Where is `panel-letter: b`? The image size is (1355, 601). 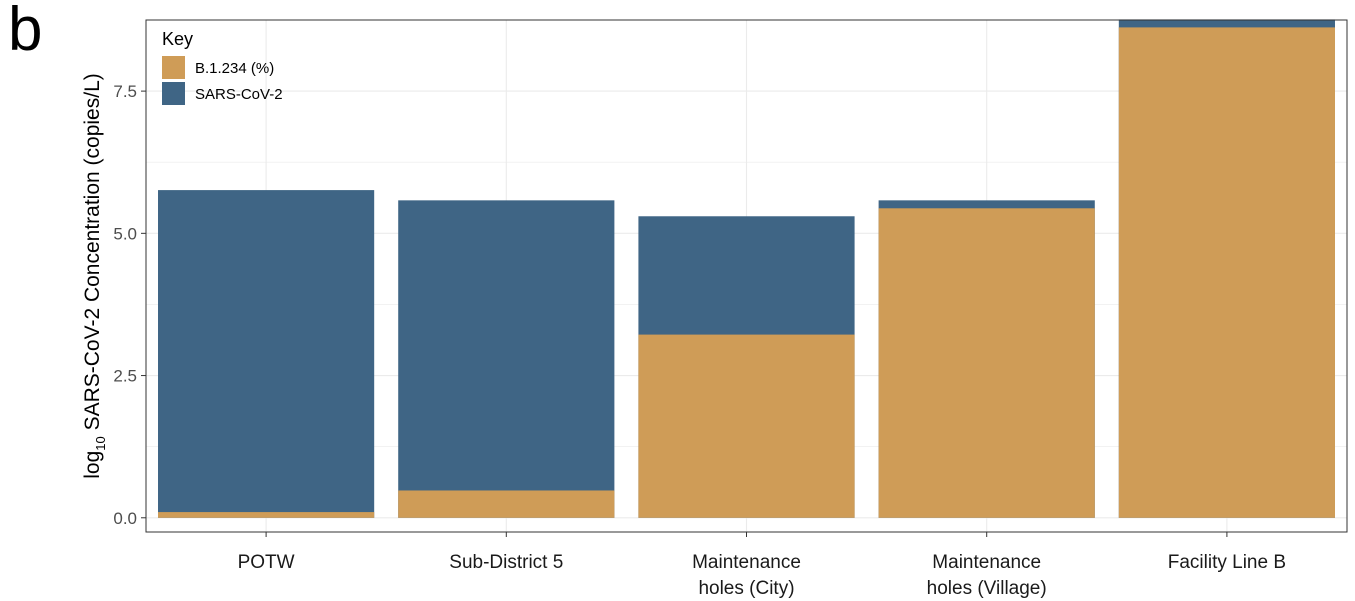
panel-letter: b is located at coordinates (25, 32).